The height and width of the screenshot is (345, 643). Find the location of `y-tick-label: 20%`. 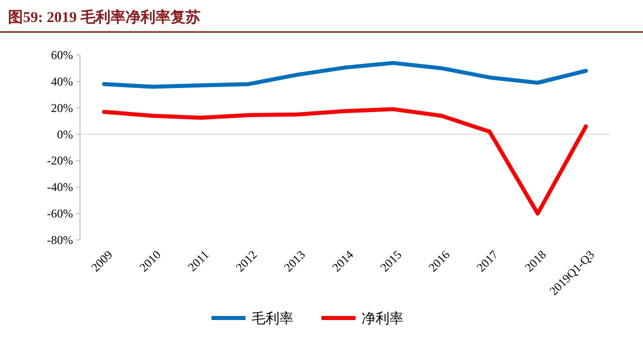

y-tick-label: 20% is located at coordinates (62, 107).